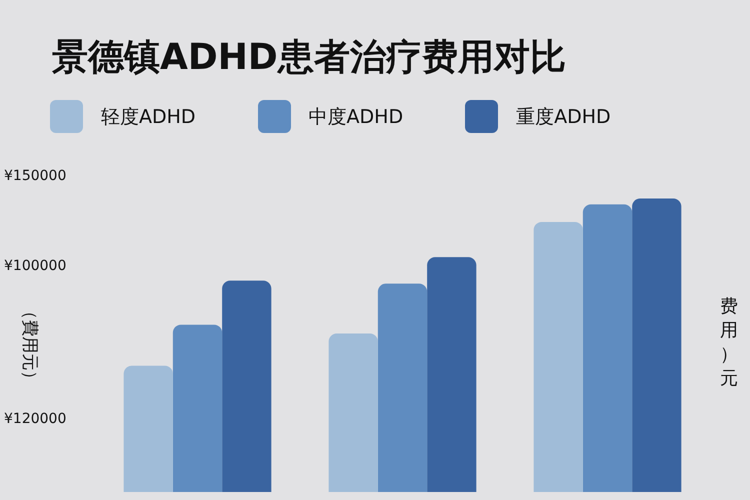  What do you see at coordinates (563, 117) in the screenshot?
I see `legend-label: 重度ADHD` at bounding box center [563, 117].